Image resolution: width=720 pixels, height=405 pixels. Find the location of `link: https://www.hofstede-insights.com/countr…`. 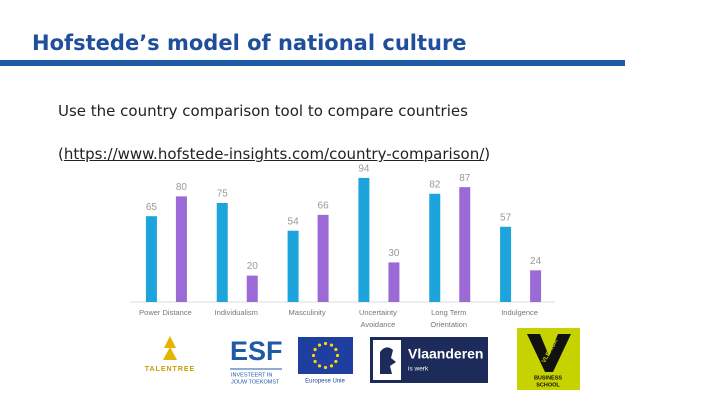

link: https://www.hofstede-insights.com/countr… is located at coordinates (274, 154).